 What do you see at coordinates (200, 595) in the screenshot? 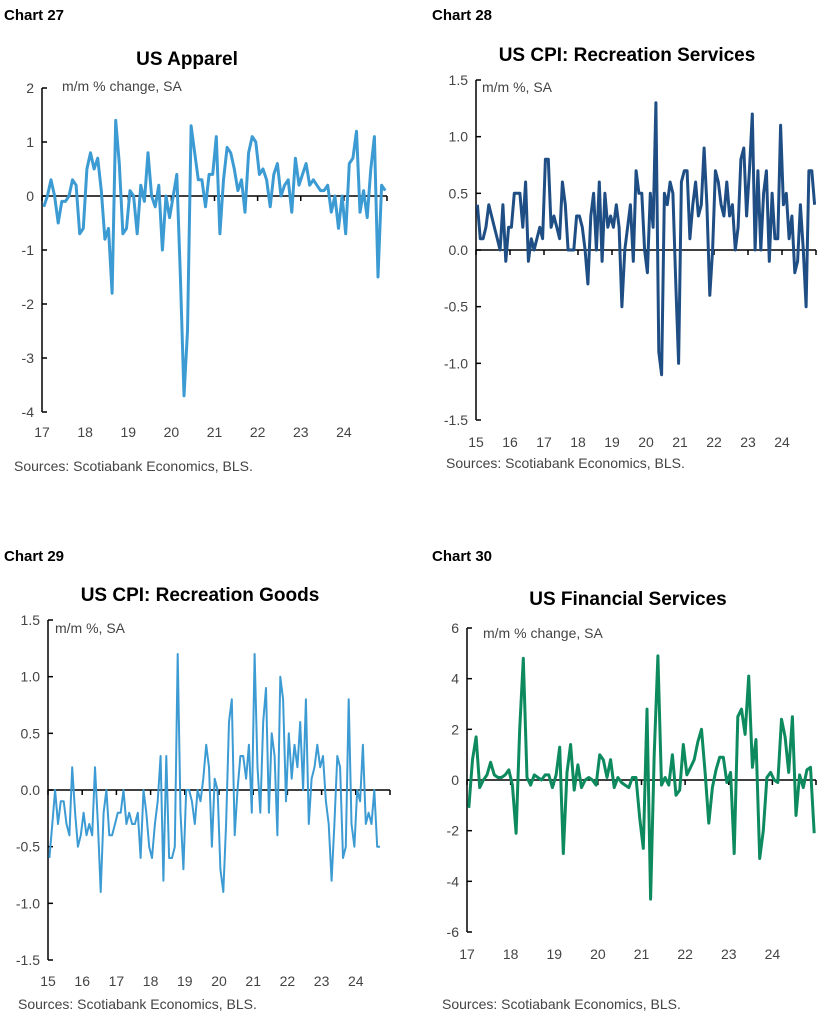
I see `chart-title: US CPI: Recreation Goods` at bounding box center [200, 595].